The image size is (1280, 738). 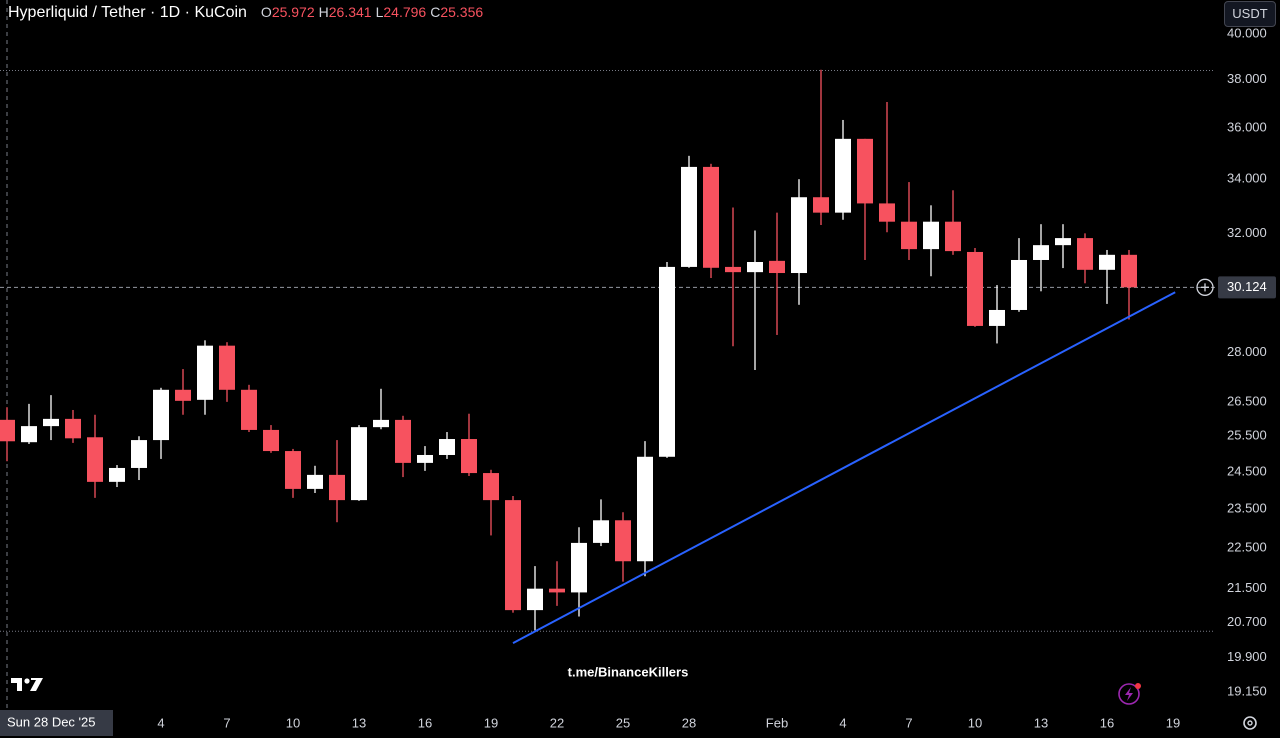 What do you see at coordinates (1247, 232) in the screenshot?
I see `y-tick-label: 32.000` at bounding box center [1247, 232].